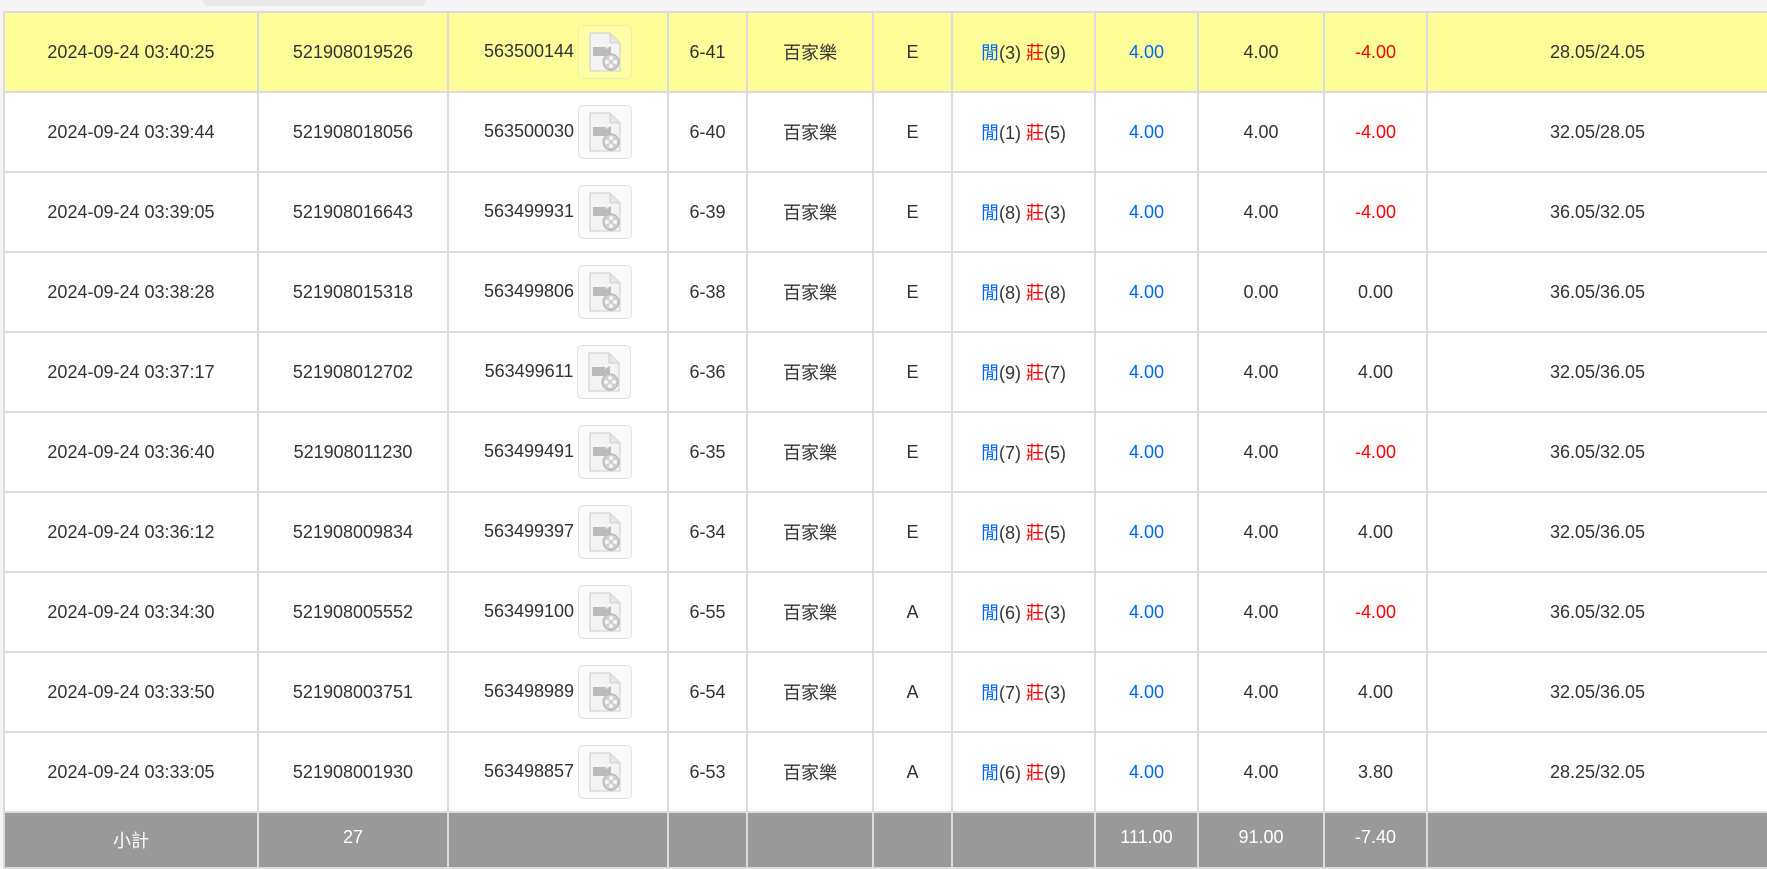 This screenshot has height=869, width=1767. Describe the element at coordinates (883, 5) in the screenshot. I see `top-bar` at that location.